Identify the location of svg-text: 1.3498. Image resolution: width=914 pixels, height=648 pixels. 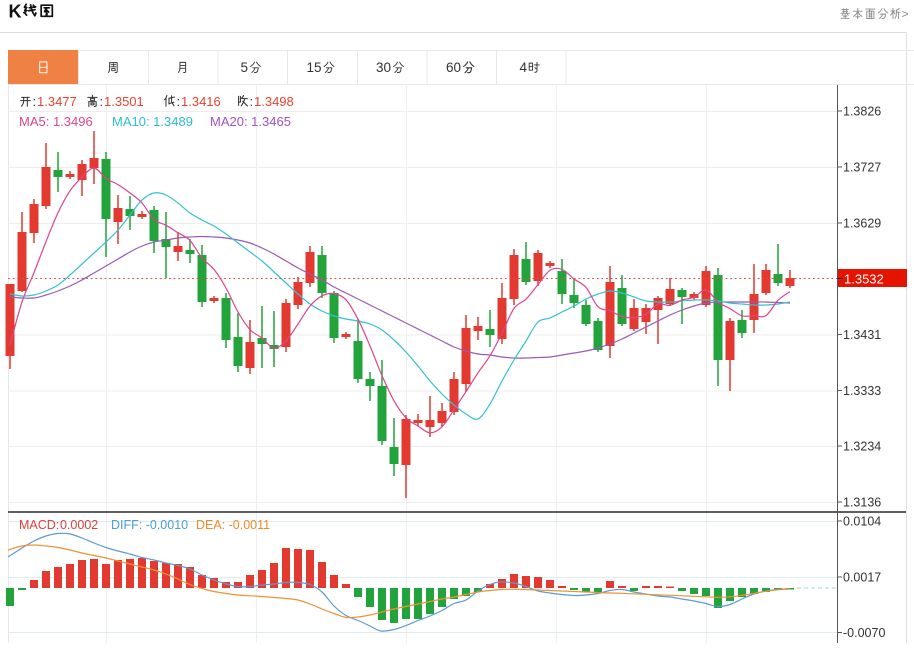
(274, 101).